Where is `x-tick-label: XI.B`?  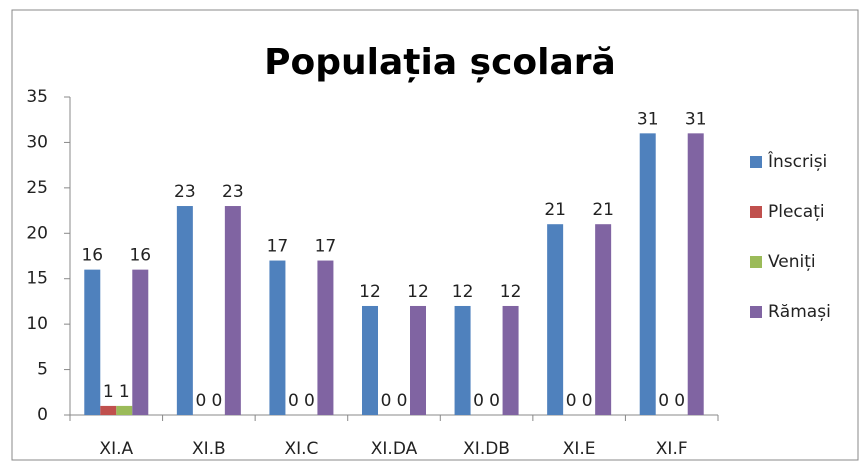 x-tick-label: XI.B is located at coordinates (209, 449).